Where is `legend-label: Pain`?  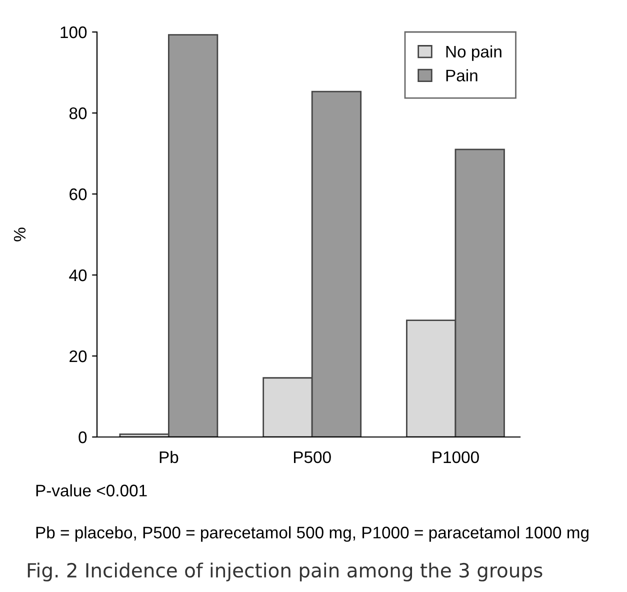
legend-label: Pain is located at coordinates (462, 75).